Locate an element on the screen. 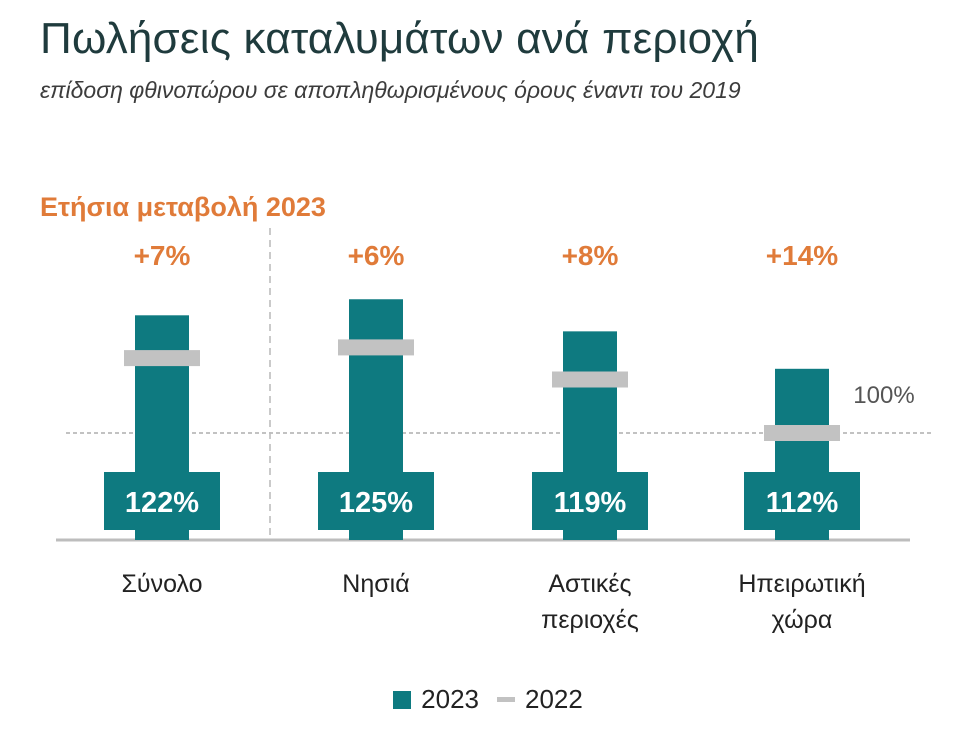  data-label: 122% is located at coordinates (162, 503).